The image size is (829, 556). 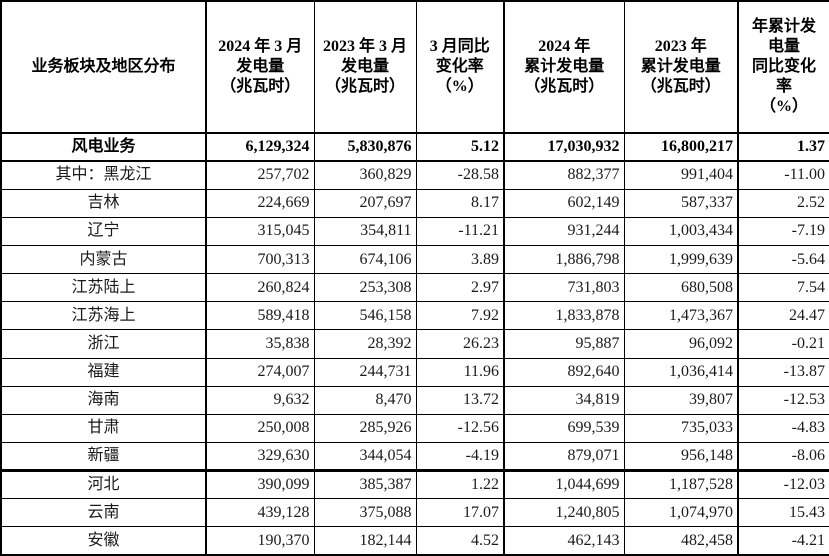 I want to click on cell-value: -28.58, so click(x=460, y=175).